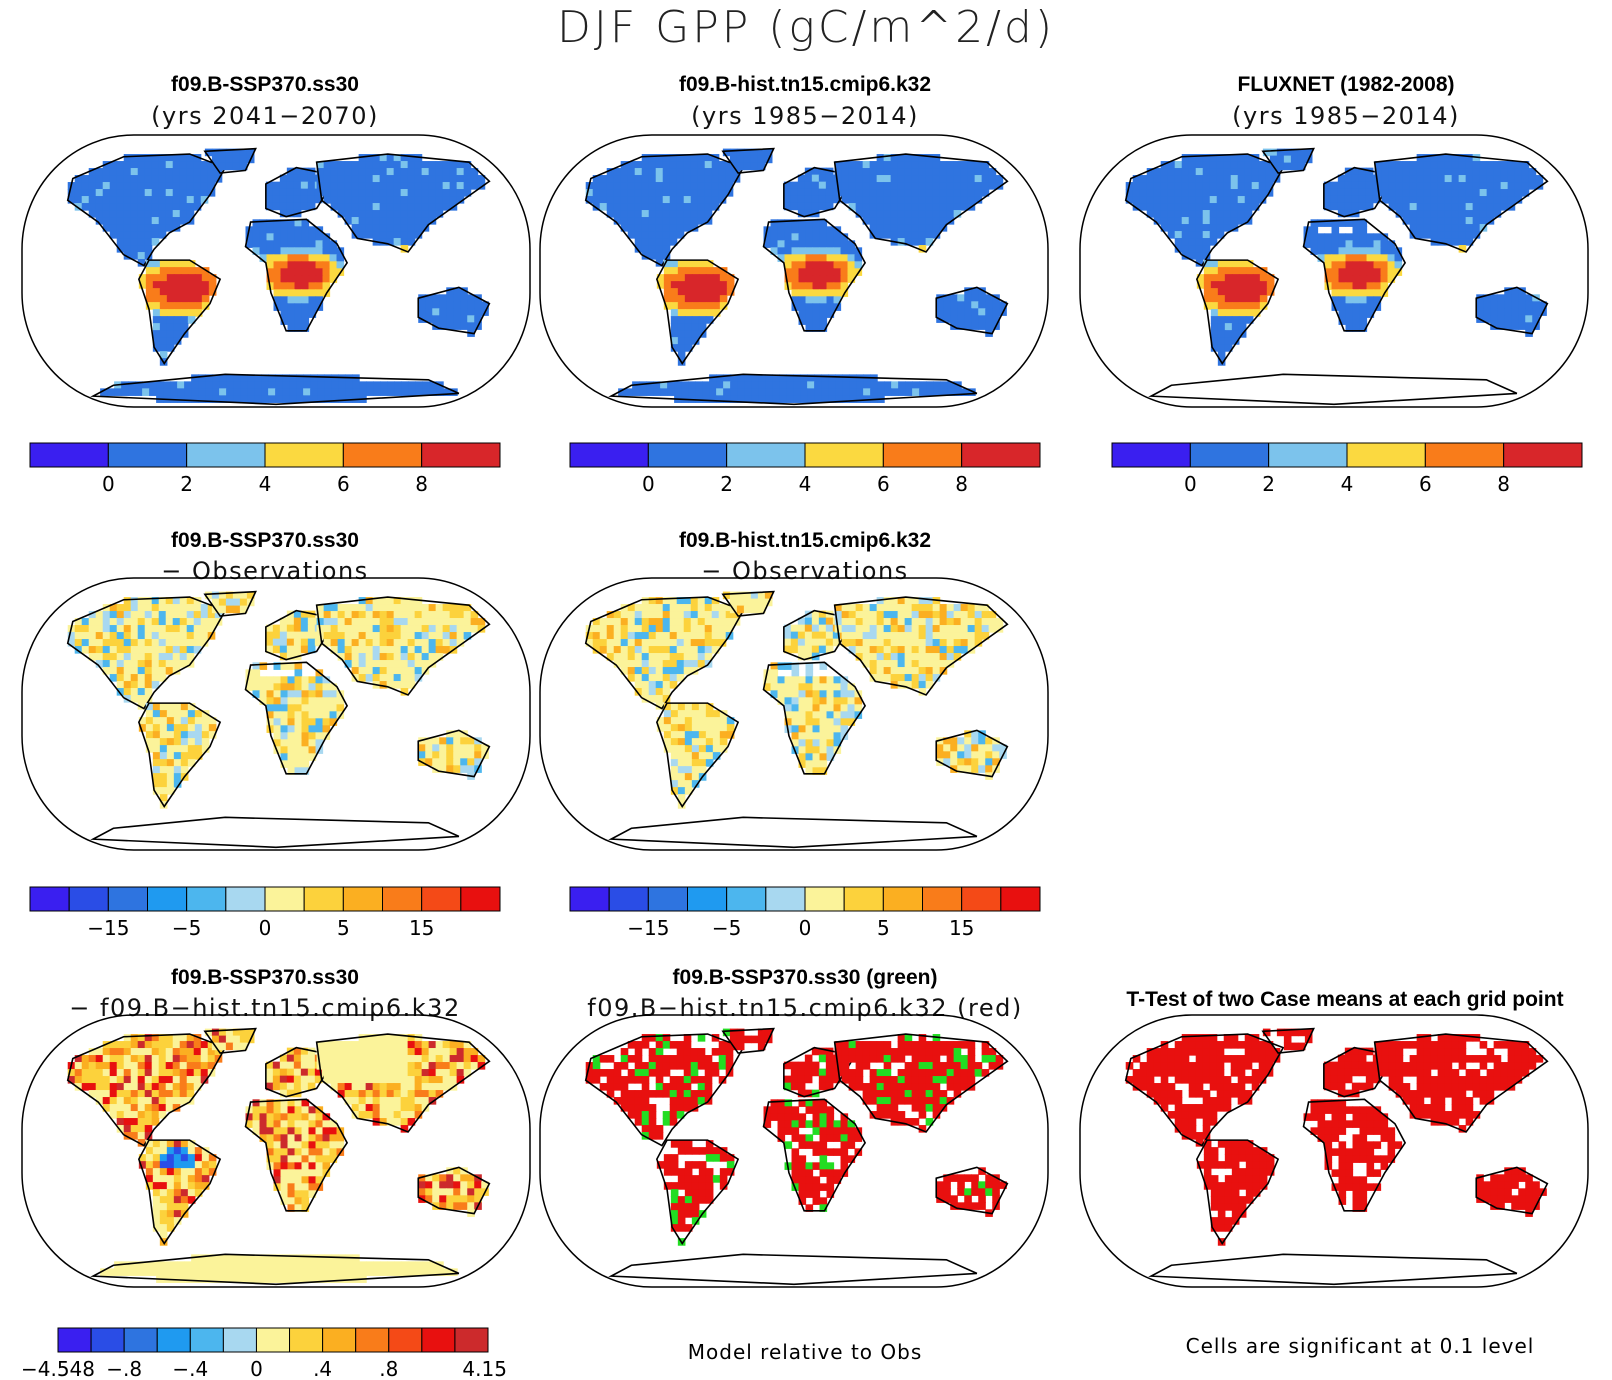  I want to click on panel-1-title: f09.B-SSP370.ss30, so click(265, 84).